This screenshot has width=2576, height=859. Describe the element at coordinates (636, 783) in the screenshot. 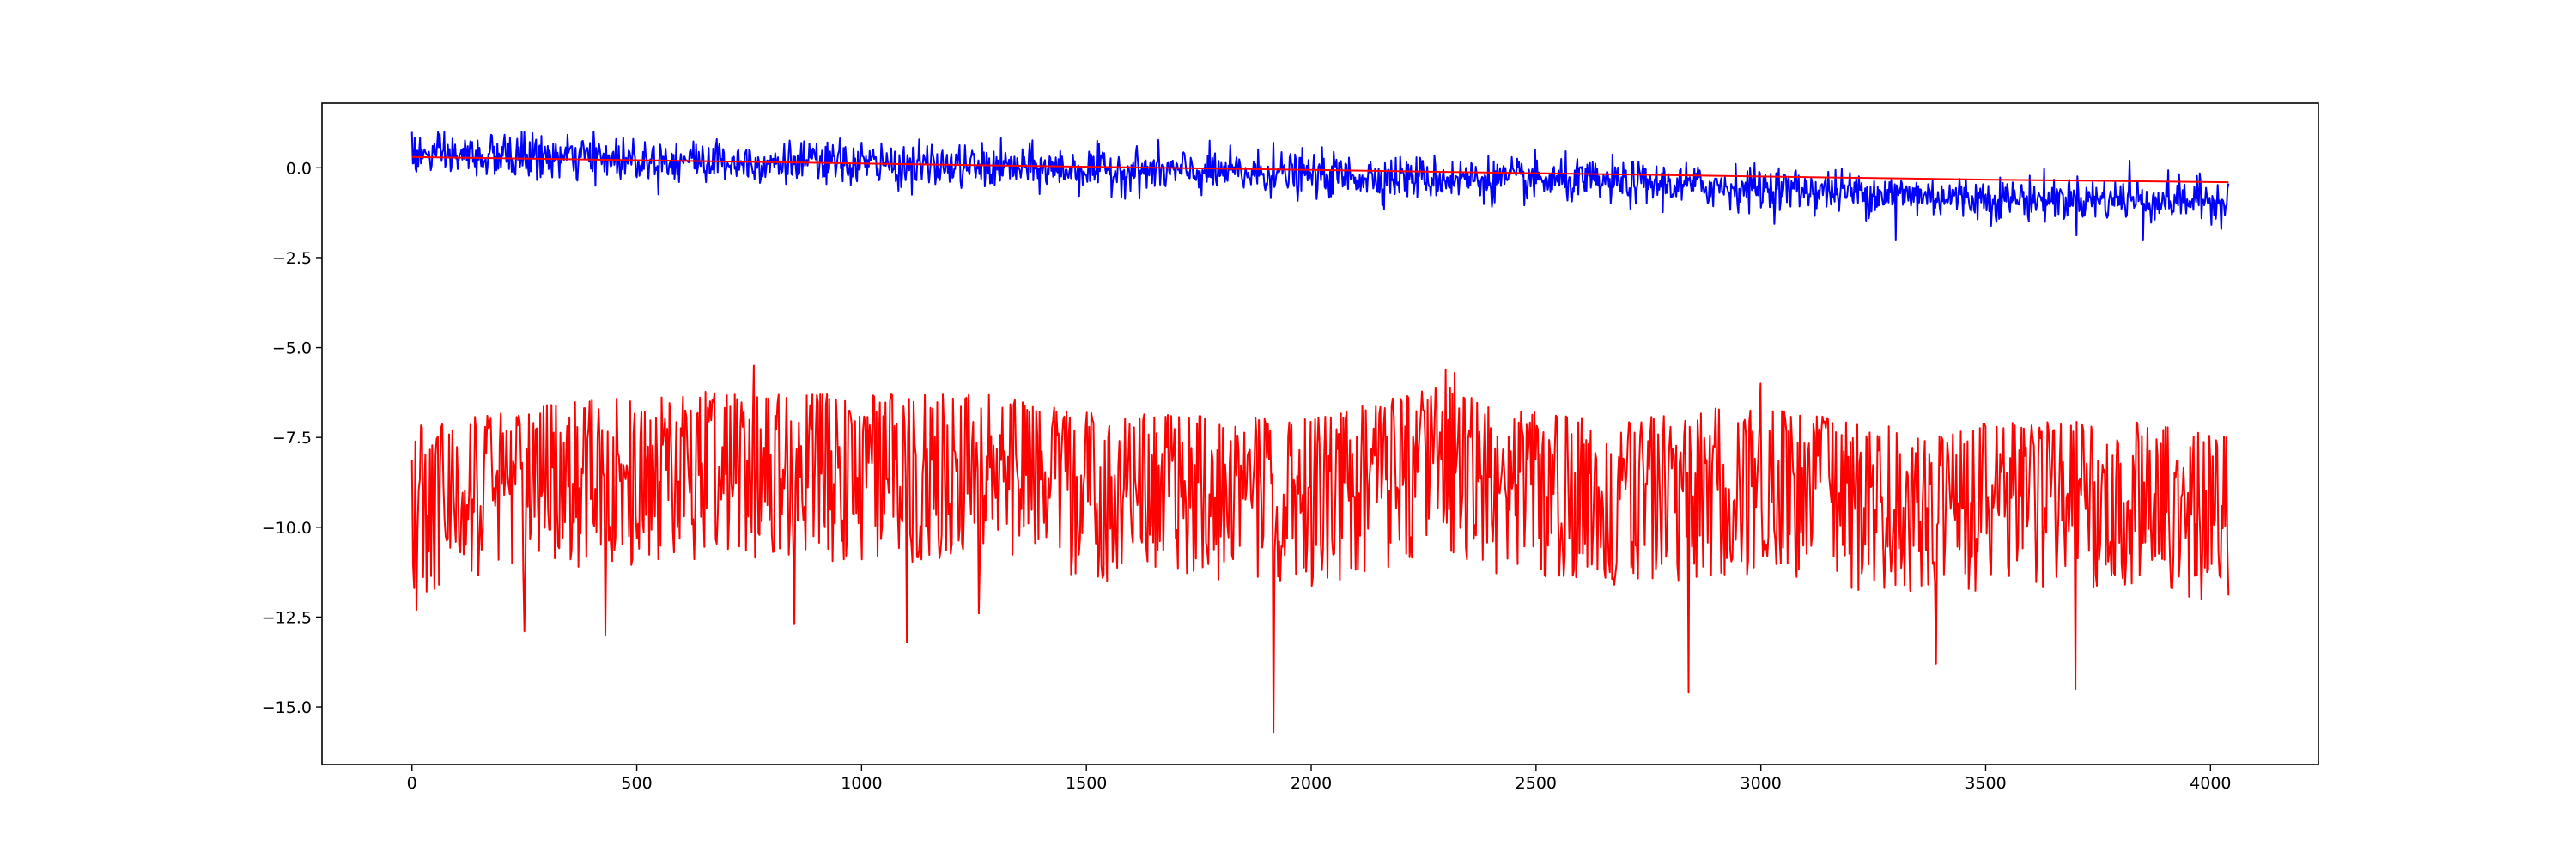

I see `x-tick-label: 500` at that location.